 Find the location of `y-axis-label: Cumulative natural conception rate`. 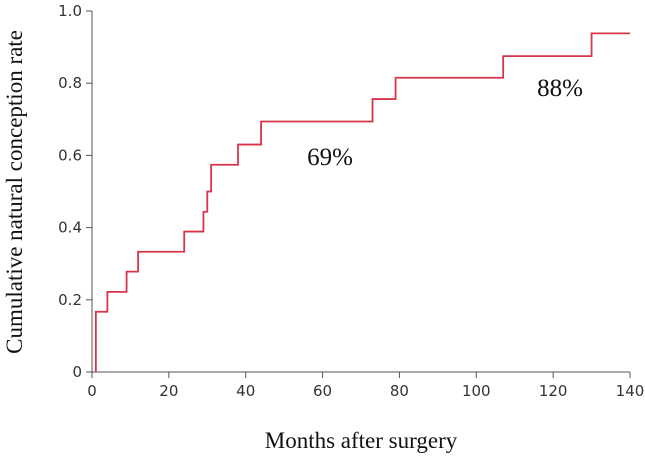

y-axis-label: Cumulative natural conception rate is located at coordinates (14, 192).